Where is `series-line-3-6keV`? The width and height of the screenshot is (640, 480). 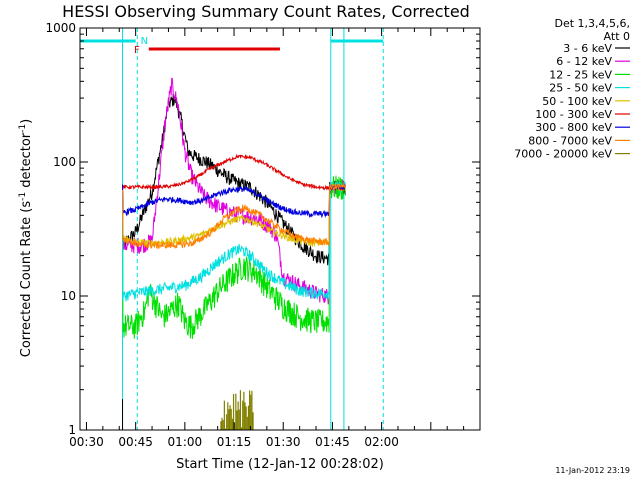
series-line-3-6keV is located at coordinates (234, 179).